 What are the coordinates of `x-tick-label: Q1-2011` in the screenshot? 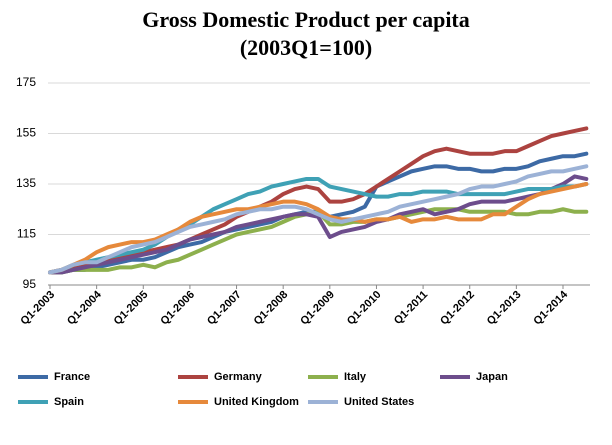 It's located at (411, 308).